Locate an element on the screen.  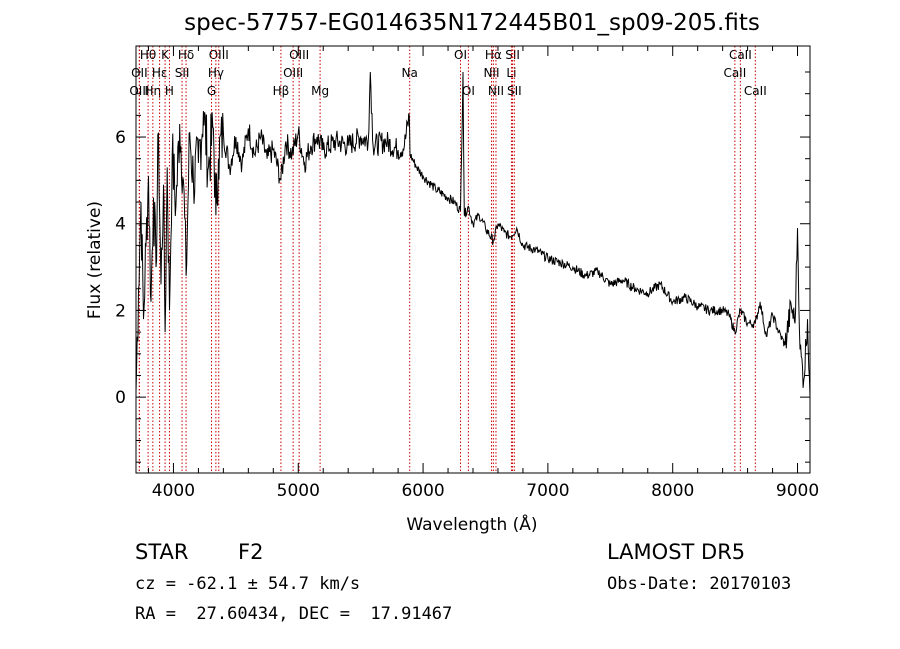
x-tick-label: 4000 is located at coordinates (173, 491).